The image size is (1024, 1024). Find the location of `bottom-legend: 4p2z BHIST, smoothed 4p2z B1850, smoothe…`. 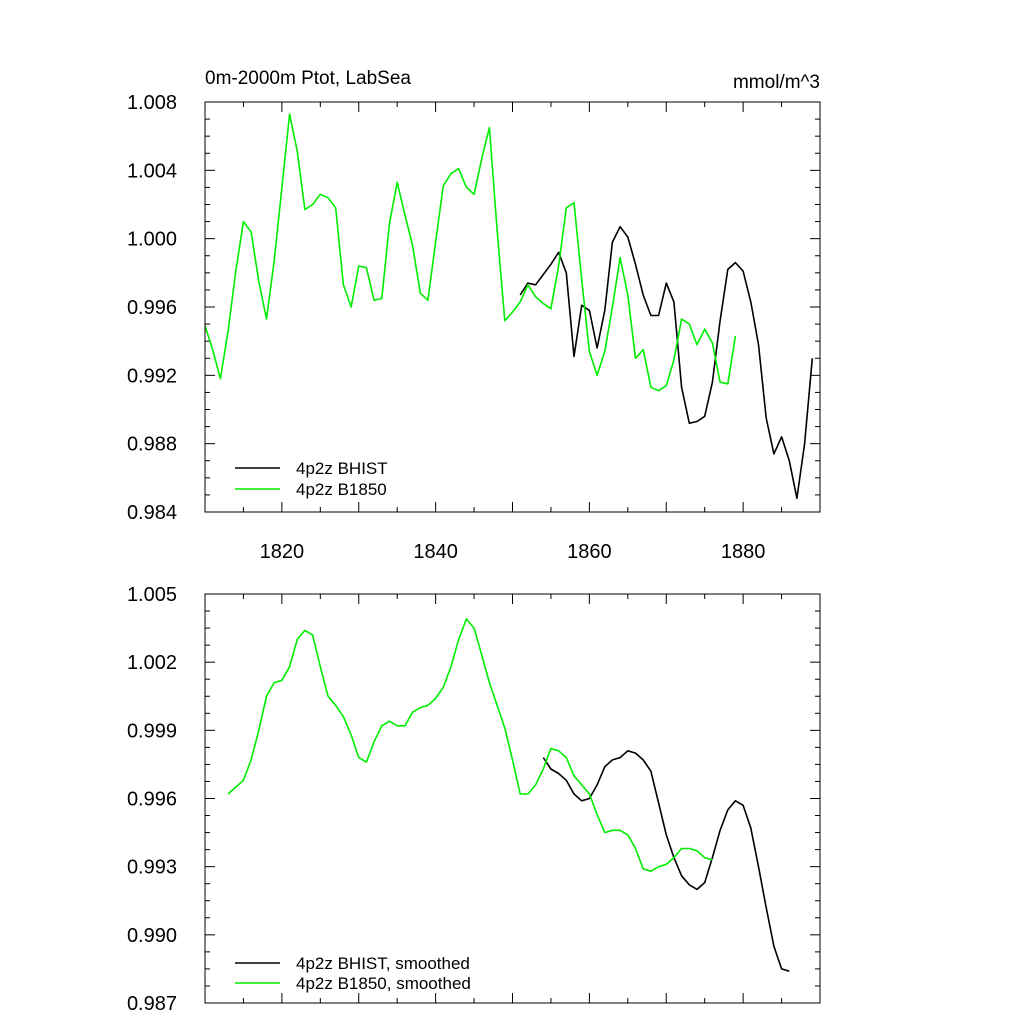

bottom-legend: 4p2z BHIST, smoothed 4p2z B1850, smoothe… is located at coordinates (353, 973).